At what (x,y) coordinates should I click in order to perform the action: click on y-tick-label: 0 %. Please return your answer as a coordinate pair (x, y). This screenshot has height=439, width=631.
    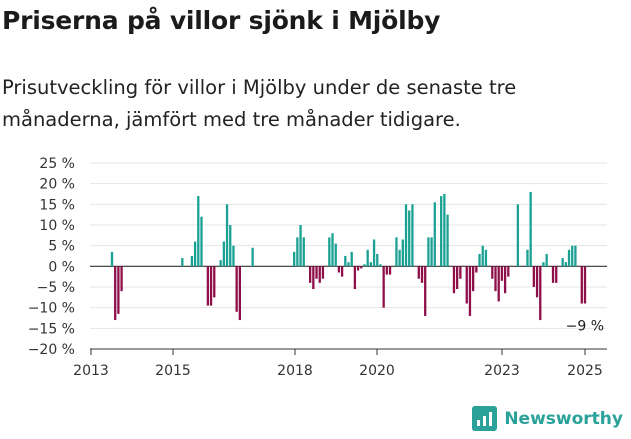
    Looking at the image, I should click on (61, 267).